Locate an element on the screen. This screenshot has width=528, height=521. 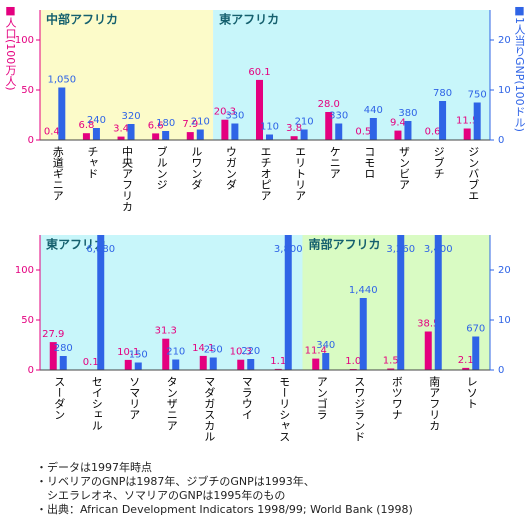
data-label: 0.6 is located at coordinates (433, 131).